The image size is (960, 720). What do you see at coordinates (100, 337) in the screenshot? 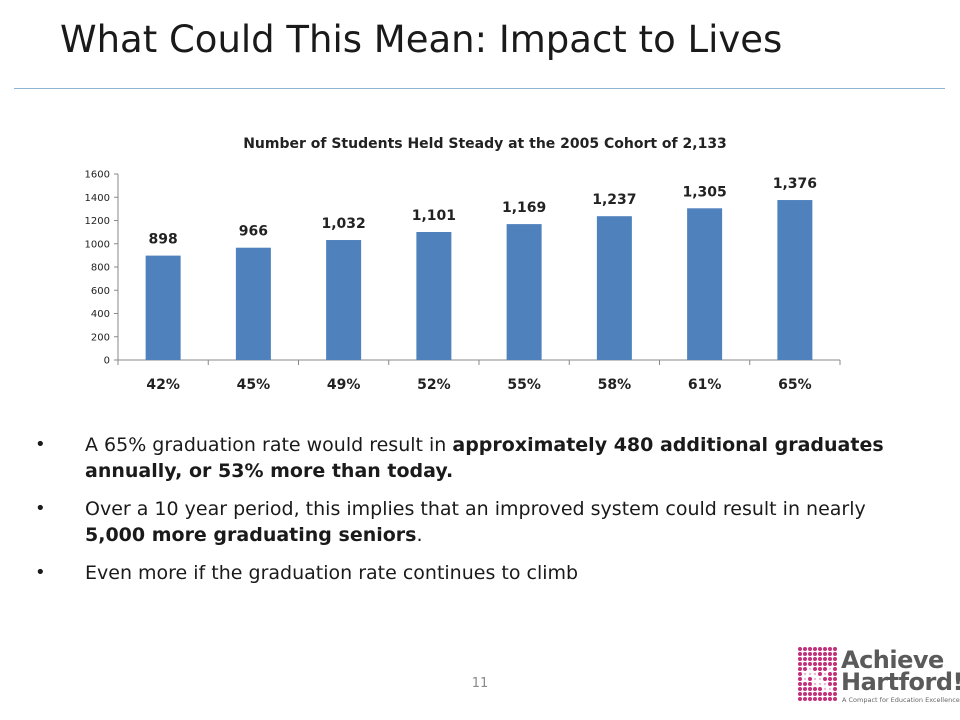
I see `y-tick-label: 200` at bounding box center [100, 337].